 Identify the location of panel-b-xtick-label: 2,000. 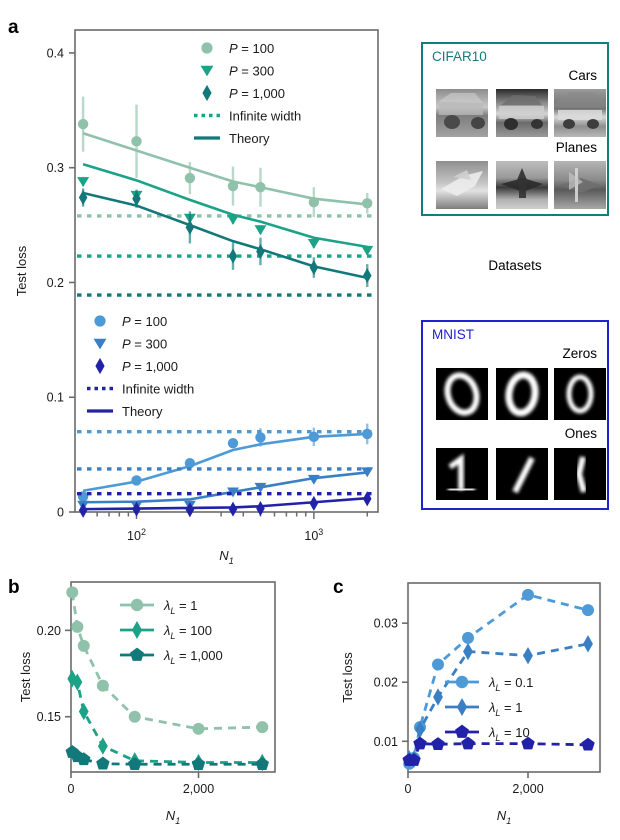
(198, 789).